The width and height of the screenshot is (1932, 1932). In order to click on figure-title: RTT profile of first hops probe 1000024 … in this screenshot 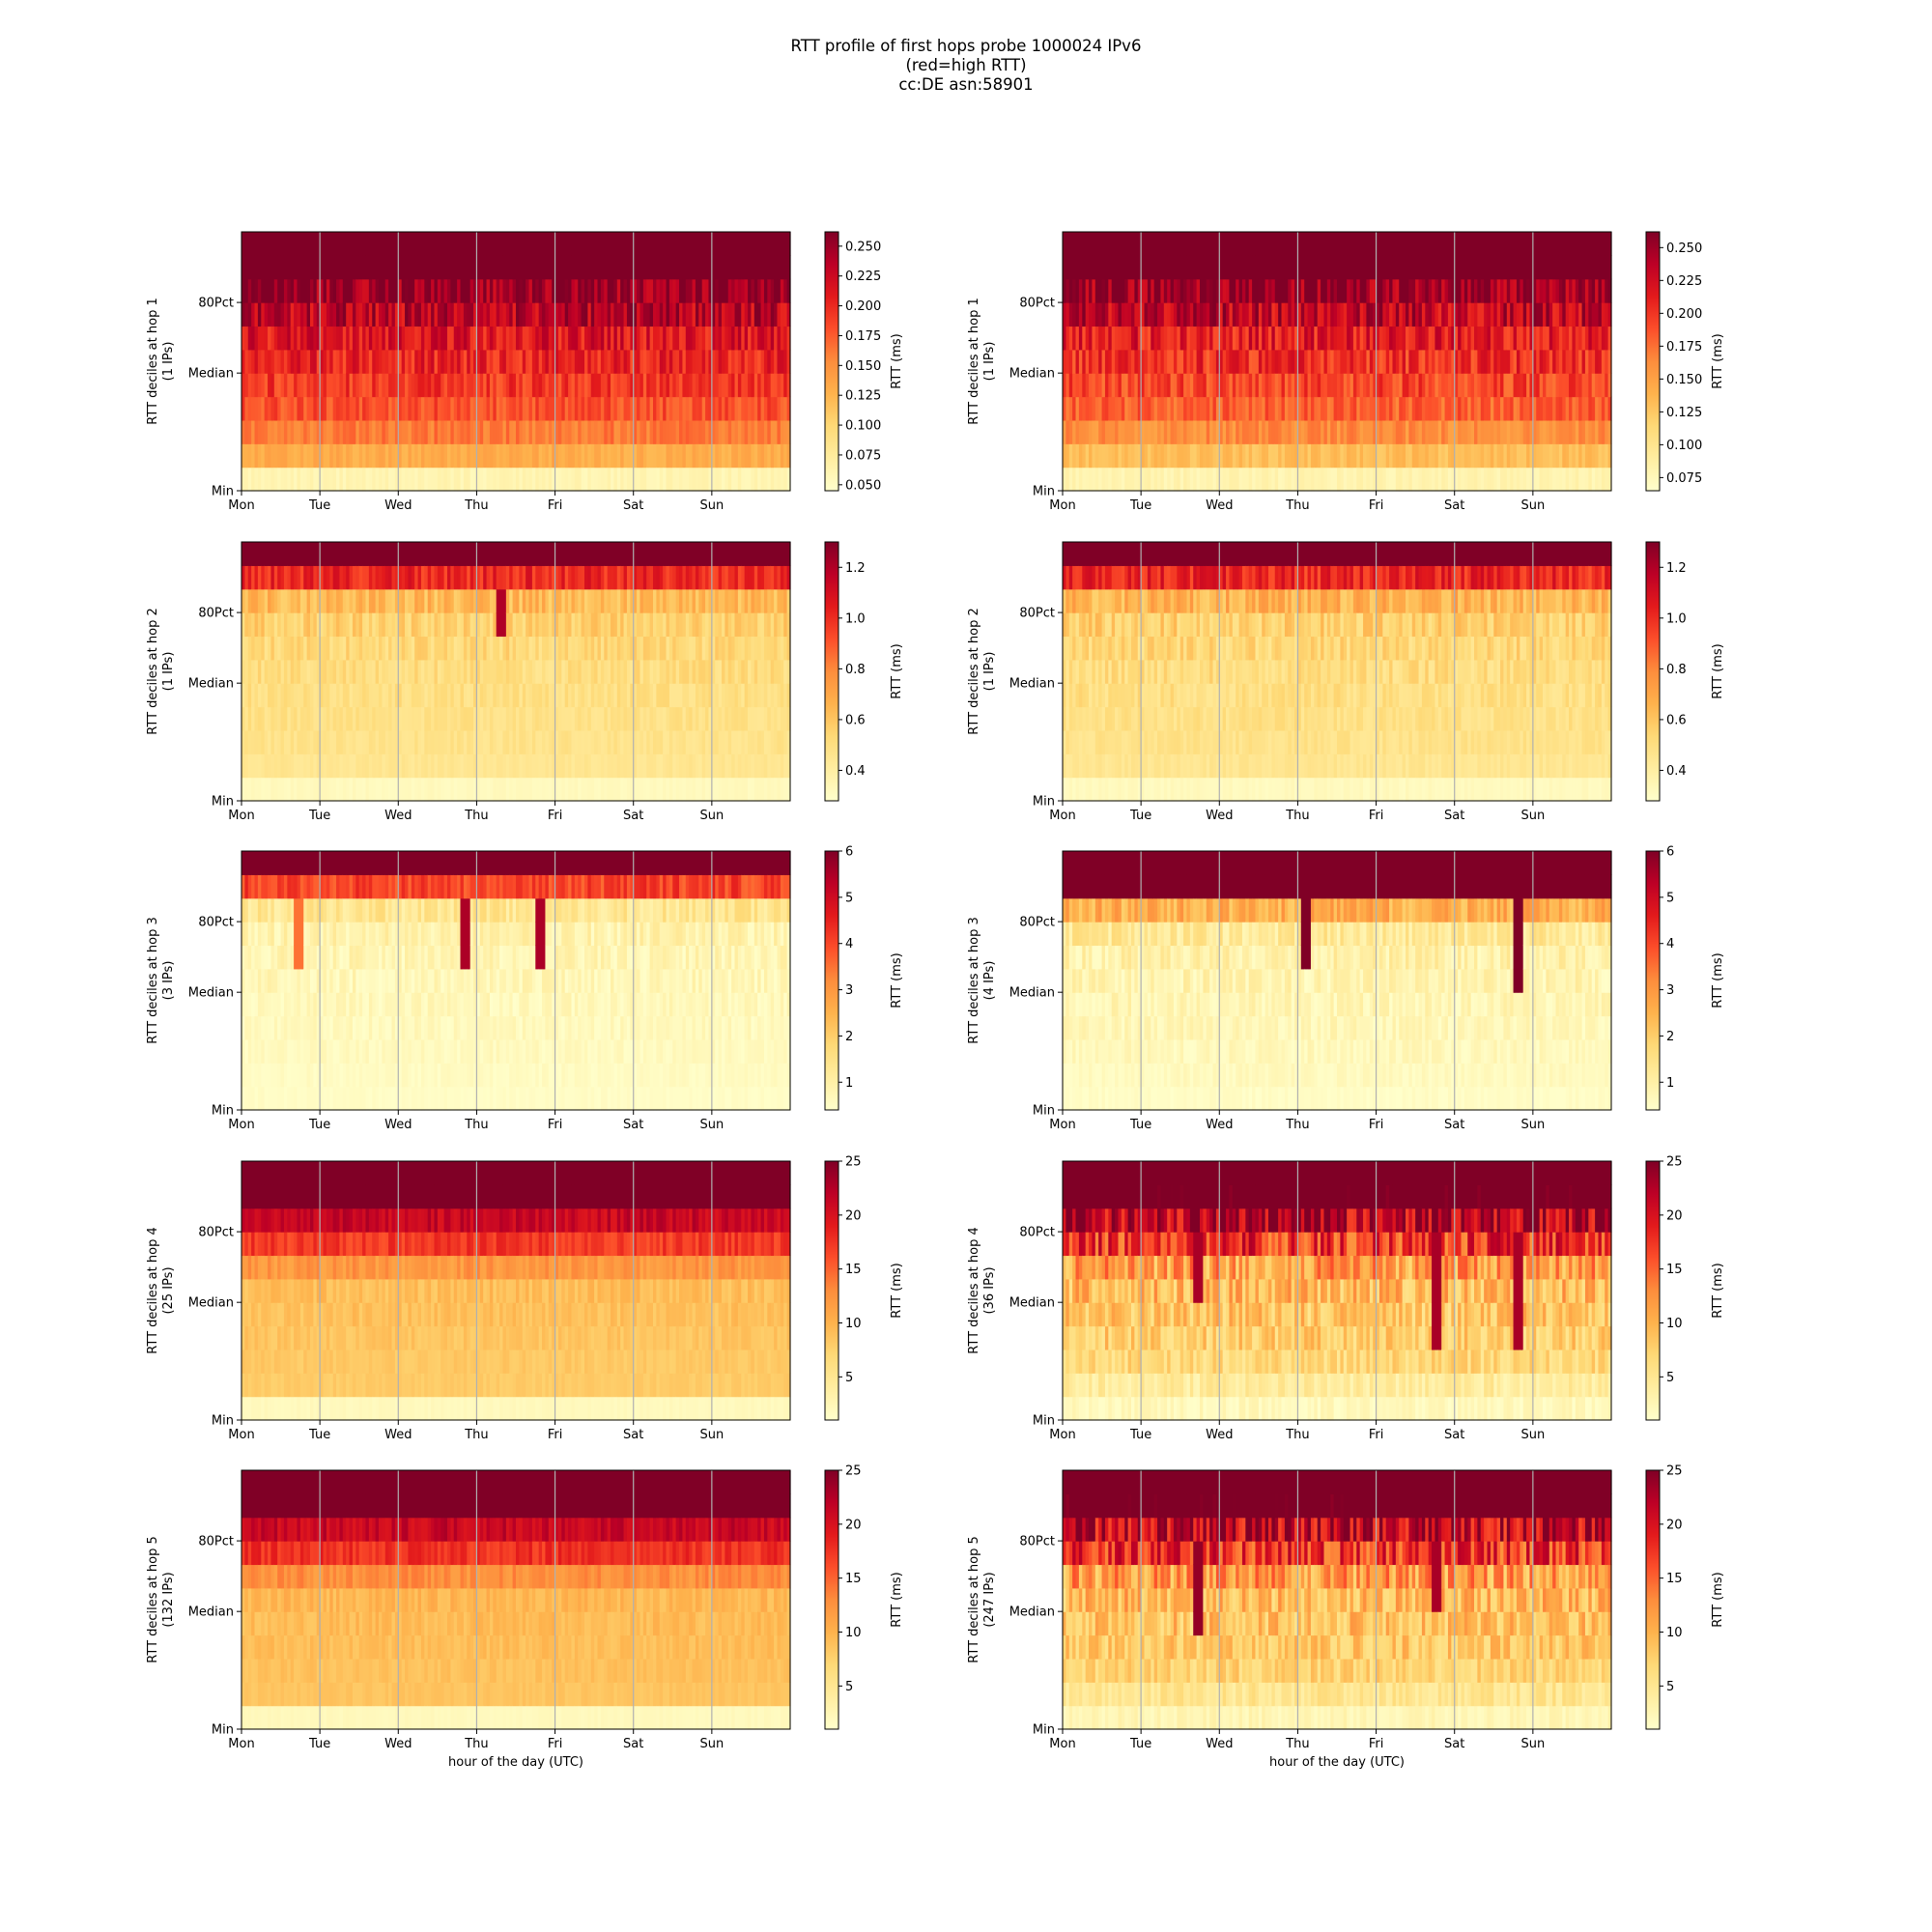, I will do `click(966, 66)`.